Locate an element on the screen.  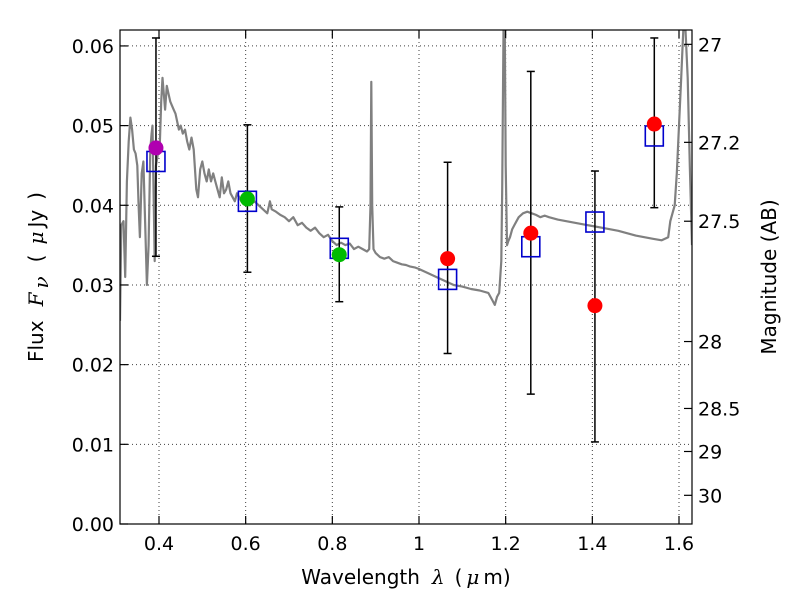
y-tick-label: 0.06 is located at coordinates (93, 47).